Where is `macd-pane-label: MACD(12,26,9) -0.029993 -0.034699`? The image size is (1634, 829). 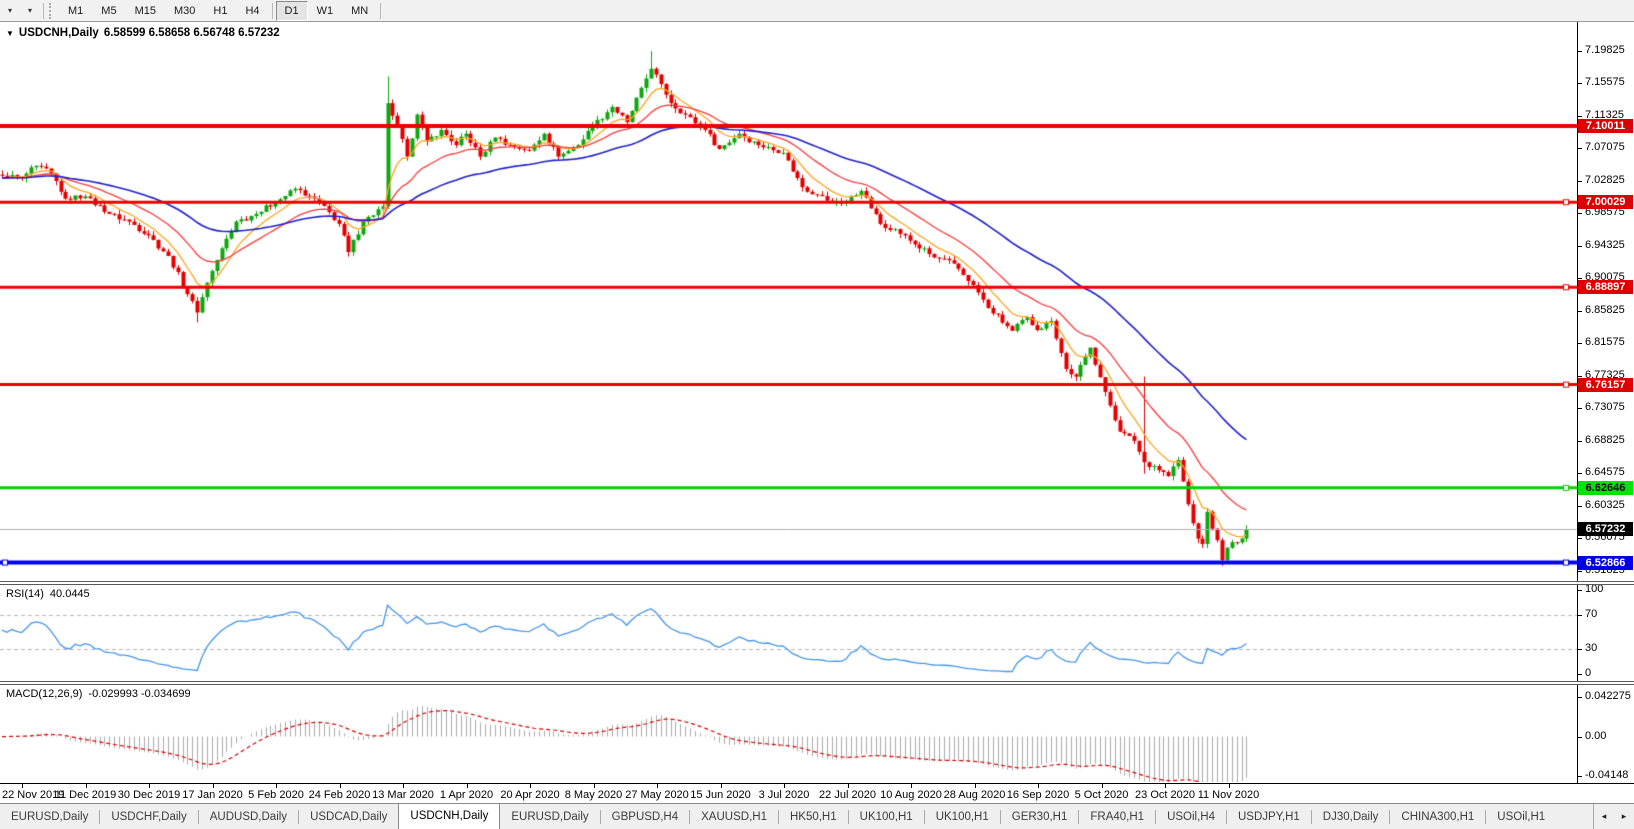
macd-pane-label: MACD(12,26,9) -0.029993 -0.034699 is located at coordinates (98, 694).